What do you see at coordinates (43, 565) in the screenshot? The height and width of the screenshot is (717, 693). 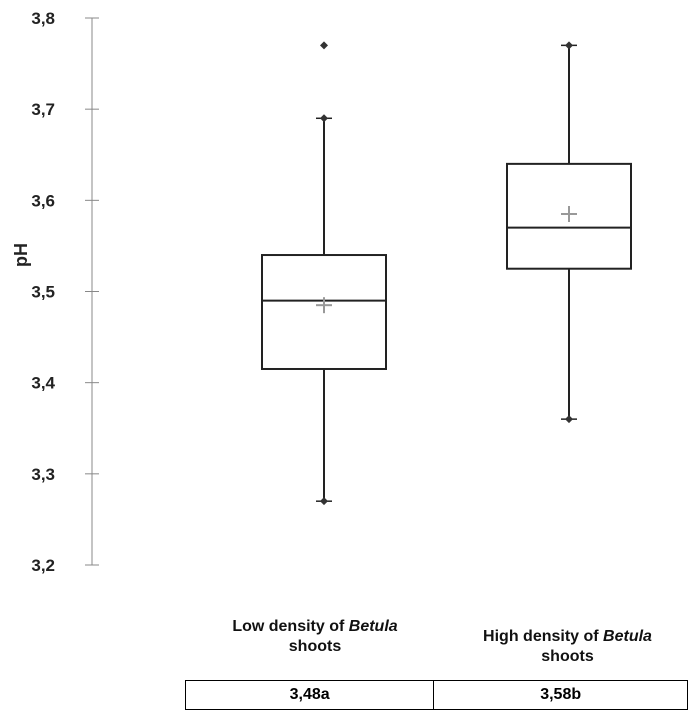 I see `y-tick-label: 3,2` at bounding box center [43, 565].